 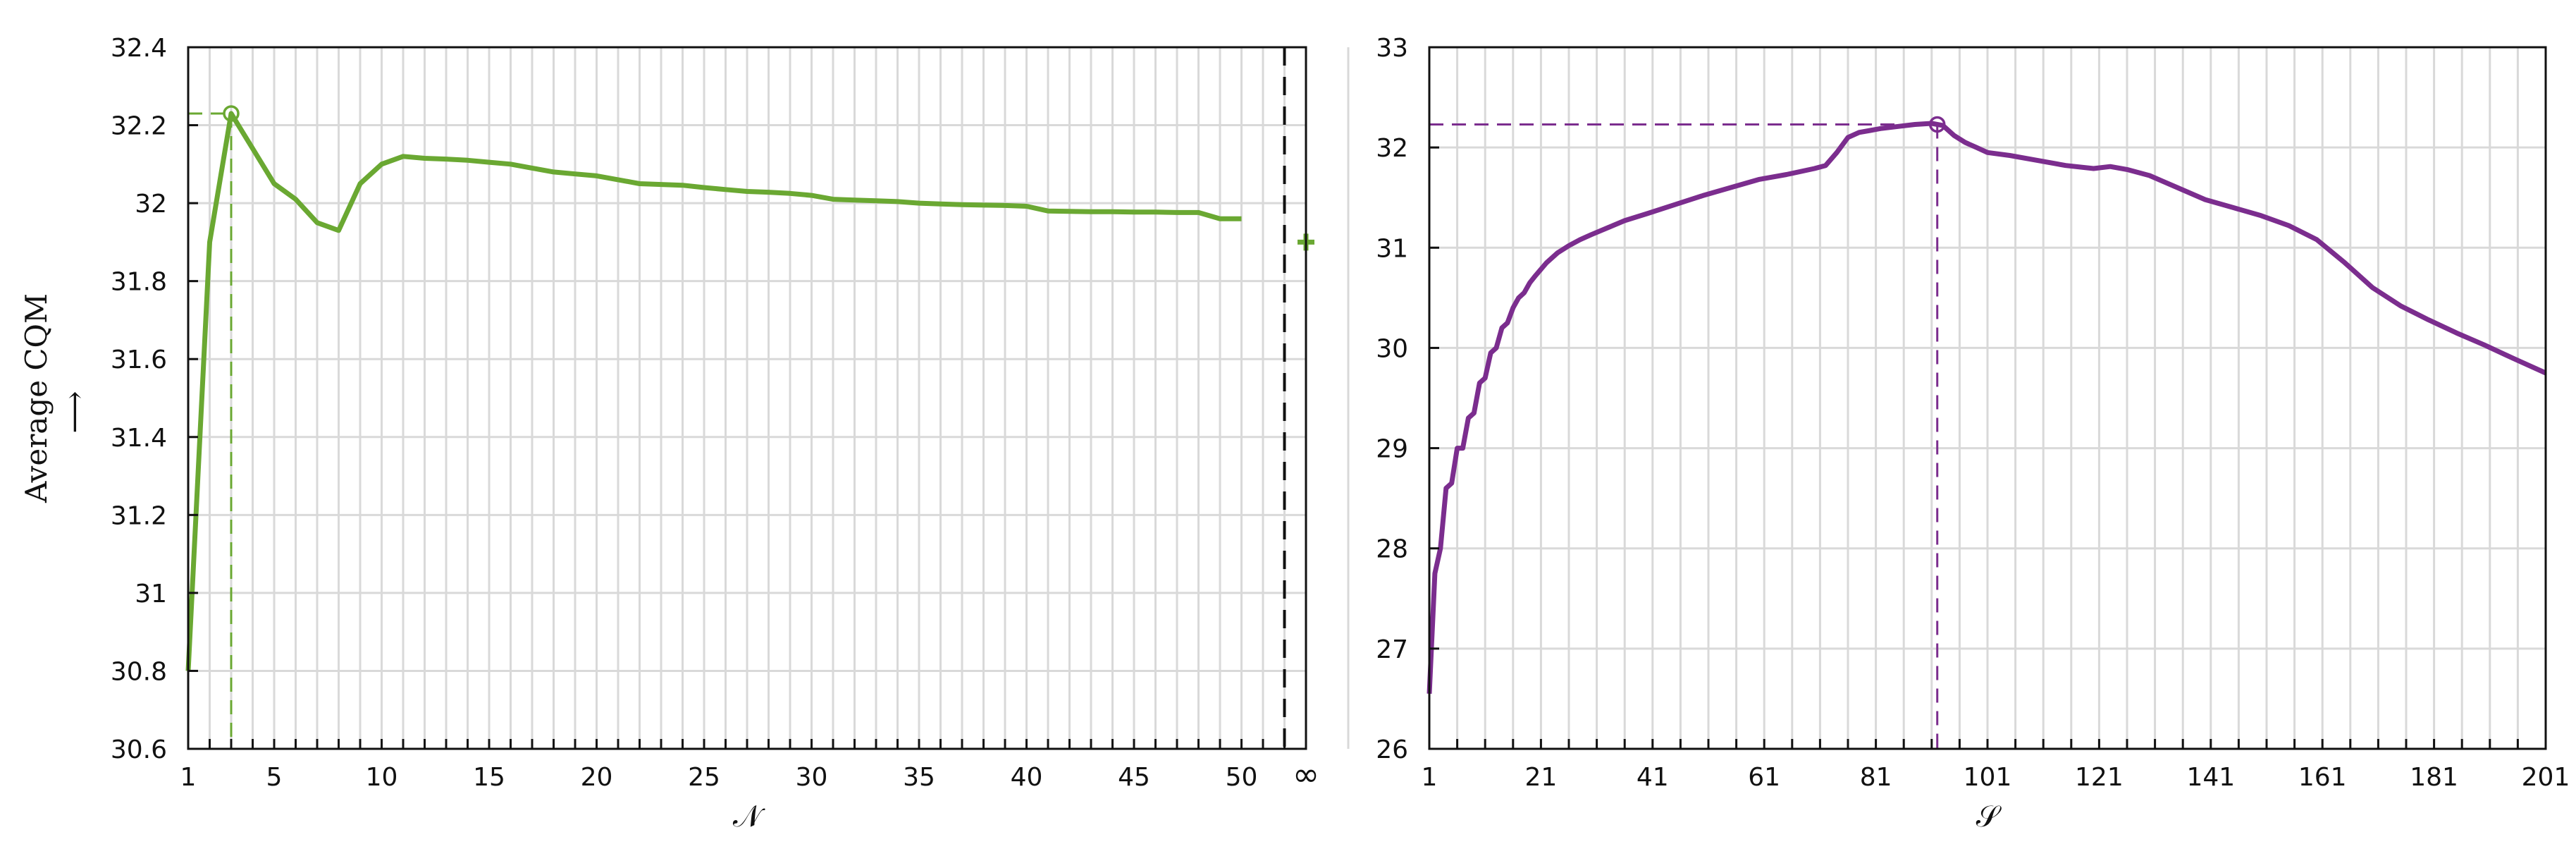 What do you see at coordinates (139, 516) in the screenshot?
I see `left-y-tick-label: 31.2` at bounding box center [139, 516].